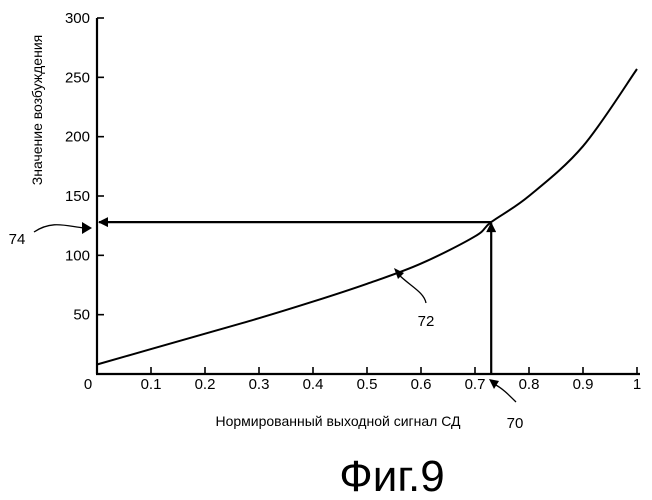 The width and height of the screenshot is (652, 500). What do you see at coordinates (77, 18) in the screenshot?
I see `y-tick-label: 300` at bounding box center [77, 18].